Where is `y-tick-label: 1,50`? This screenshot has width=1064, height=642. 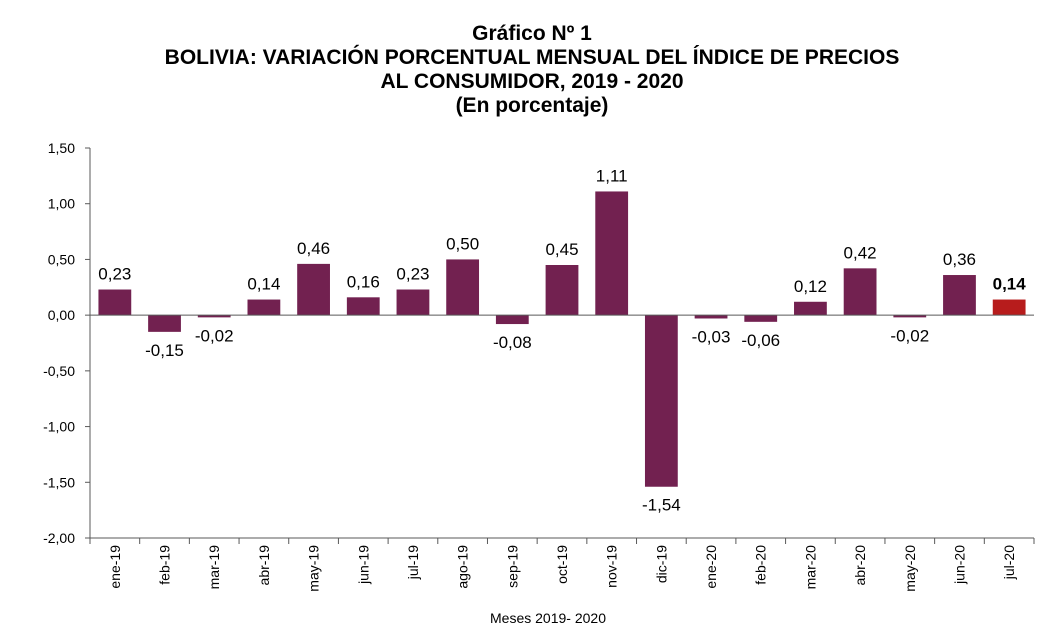
y-tick-label: 1,50 is located at coordinates (61, 148).